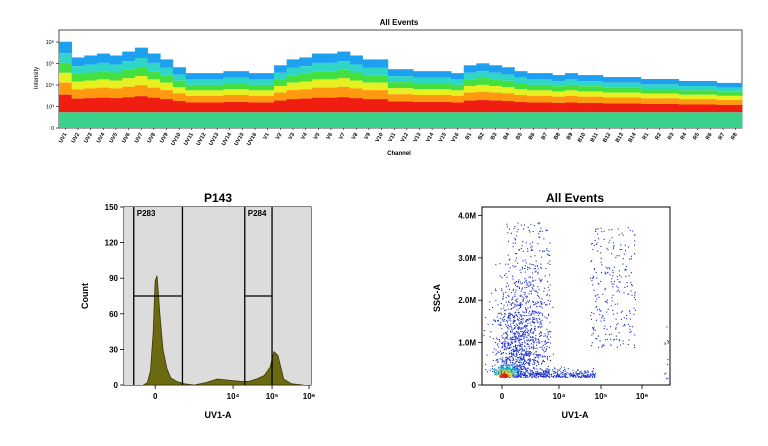 The width and height of the screenshot is (768, 446). I want to click on spectrum-x-tick-label: UV16, so click(252, 139).